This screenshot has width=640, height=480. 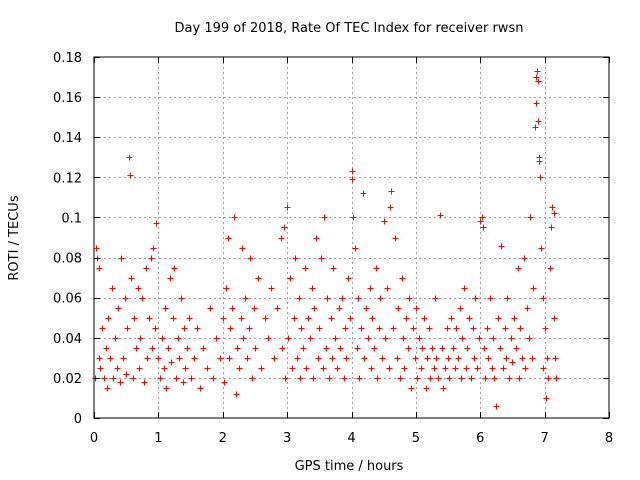 What do you see at coordinates (67, 299) in the screenshot?
I see `y-tick-label: 0.06` at bounding box center [67, 299].